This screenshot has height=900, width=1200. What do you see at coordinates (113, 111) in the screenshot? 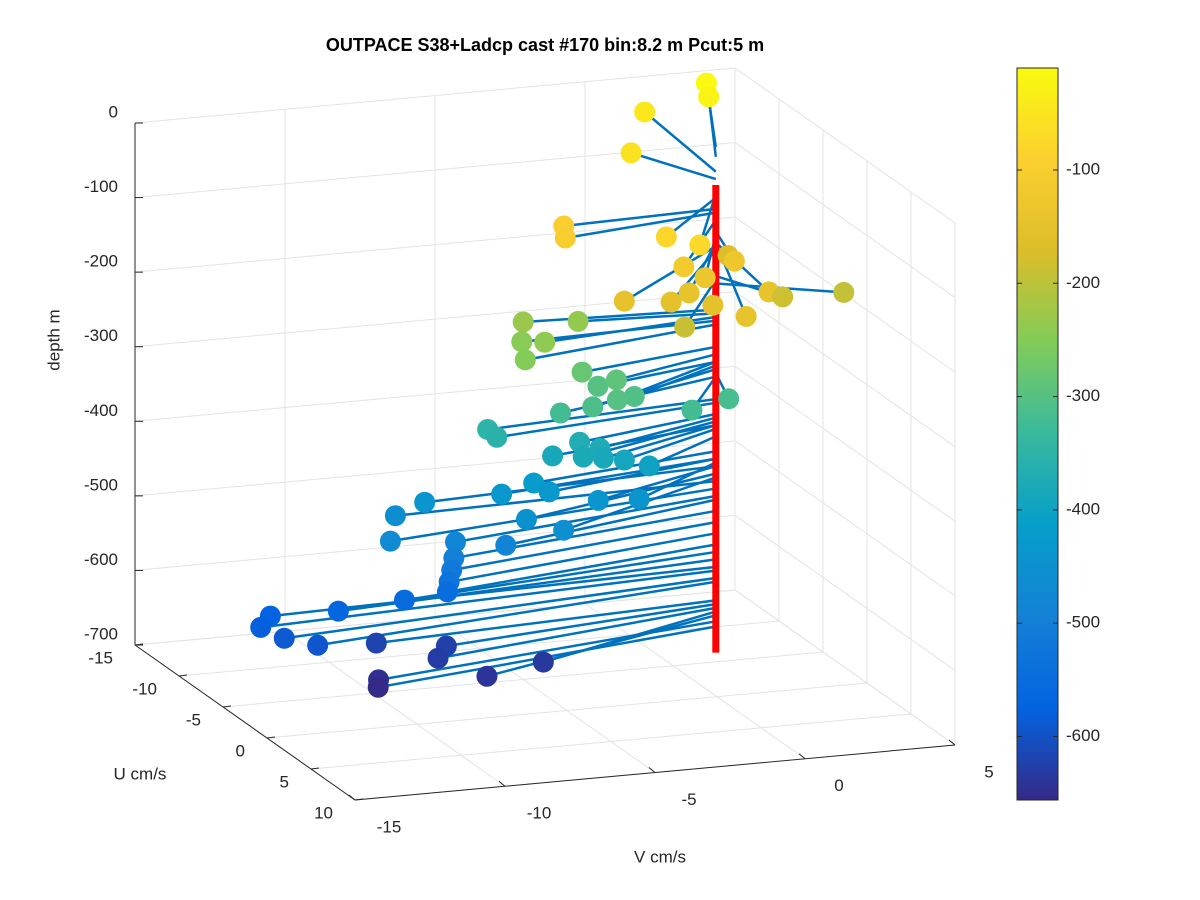
I see `z-tick-label: 0` at bounding box center [113, 111].